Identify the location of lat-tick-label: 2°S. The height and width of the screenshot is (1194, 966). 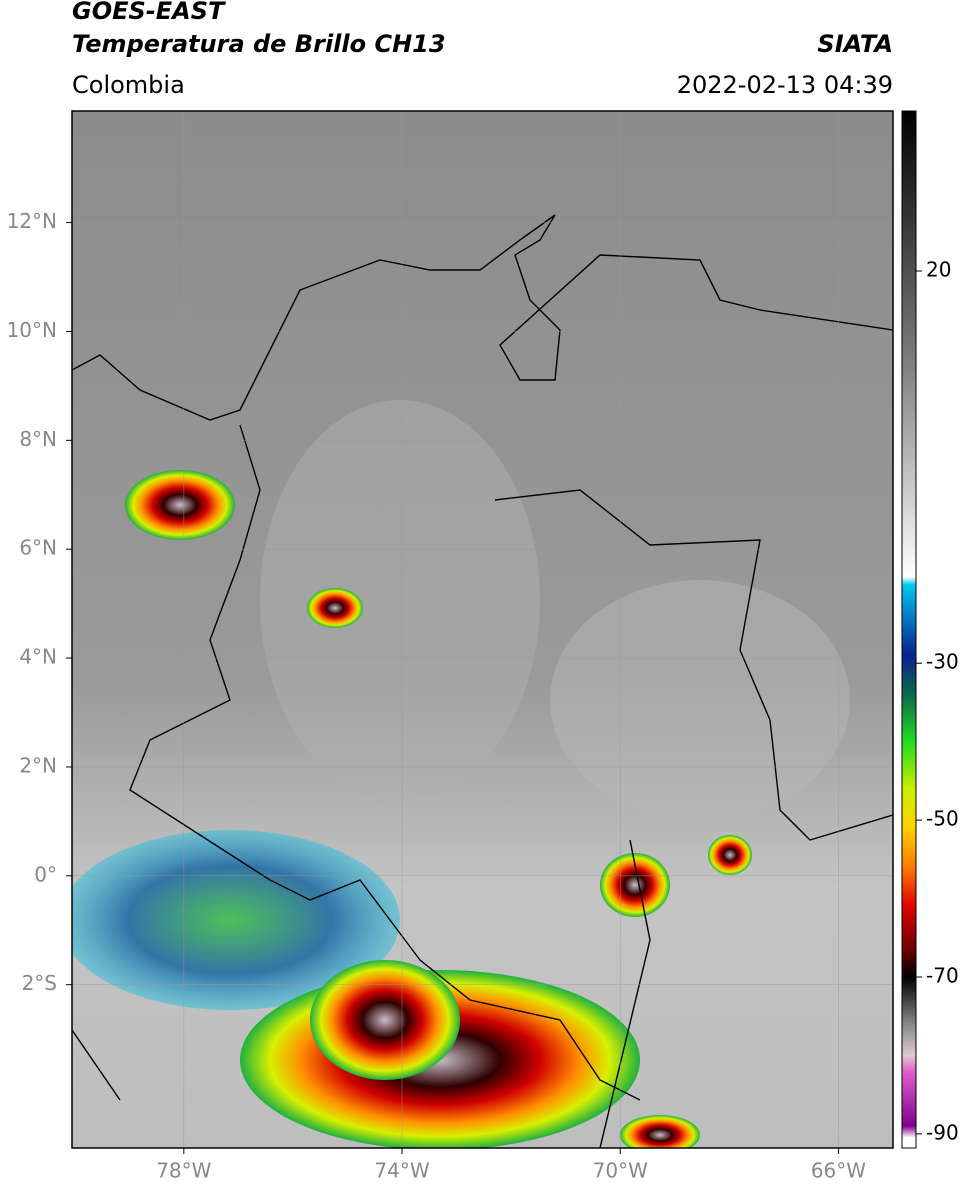
(39, 983).